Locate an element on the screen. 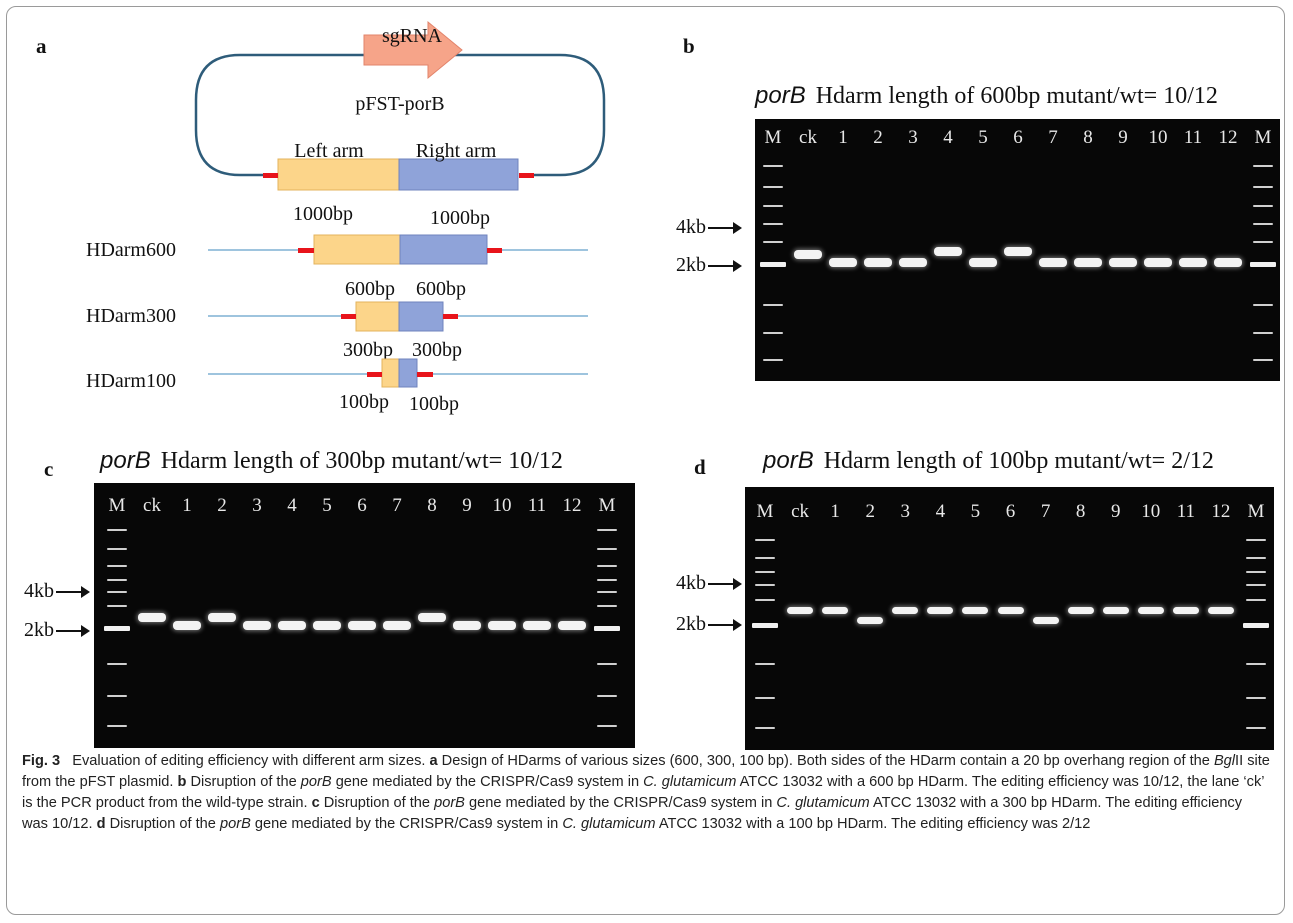 This screenshot has height=923, width=1293. gel-d-gene: porB is located at coordinates (788, 460).